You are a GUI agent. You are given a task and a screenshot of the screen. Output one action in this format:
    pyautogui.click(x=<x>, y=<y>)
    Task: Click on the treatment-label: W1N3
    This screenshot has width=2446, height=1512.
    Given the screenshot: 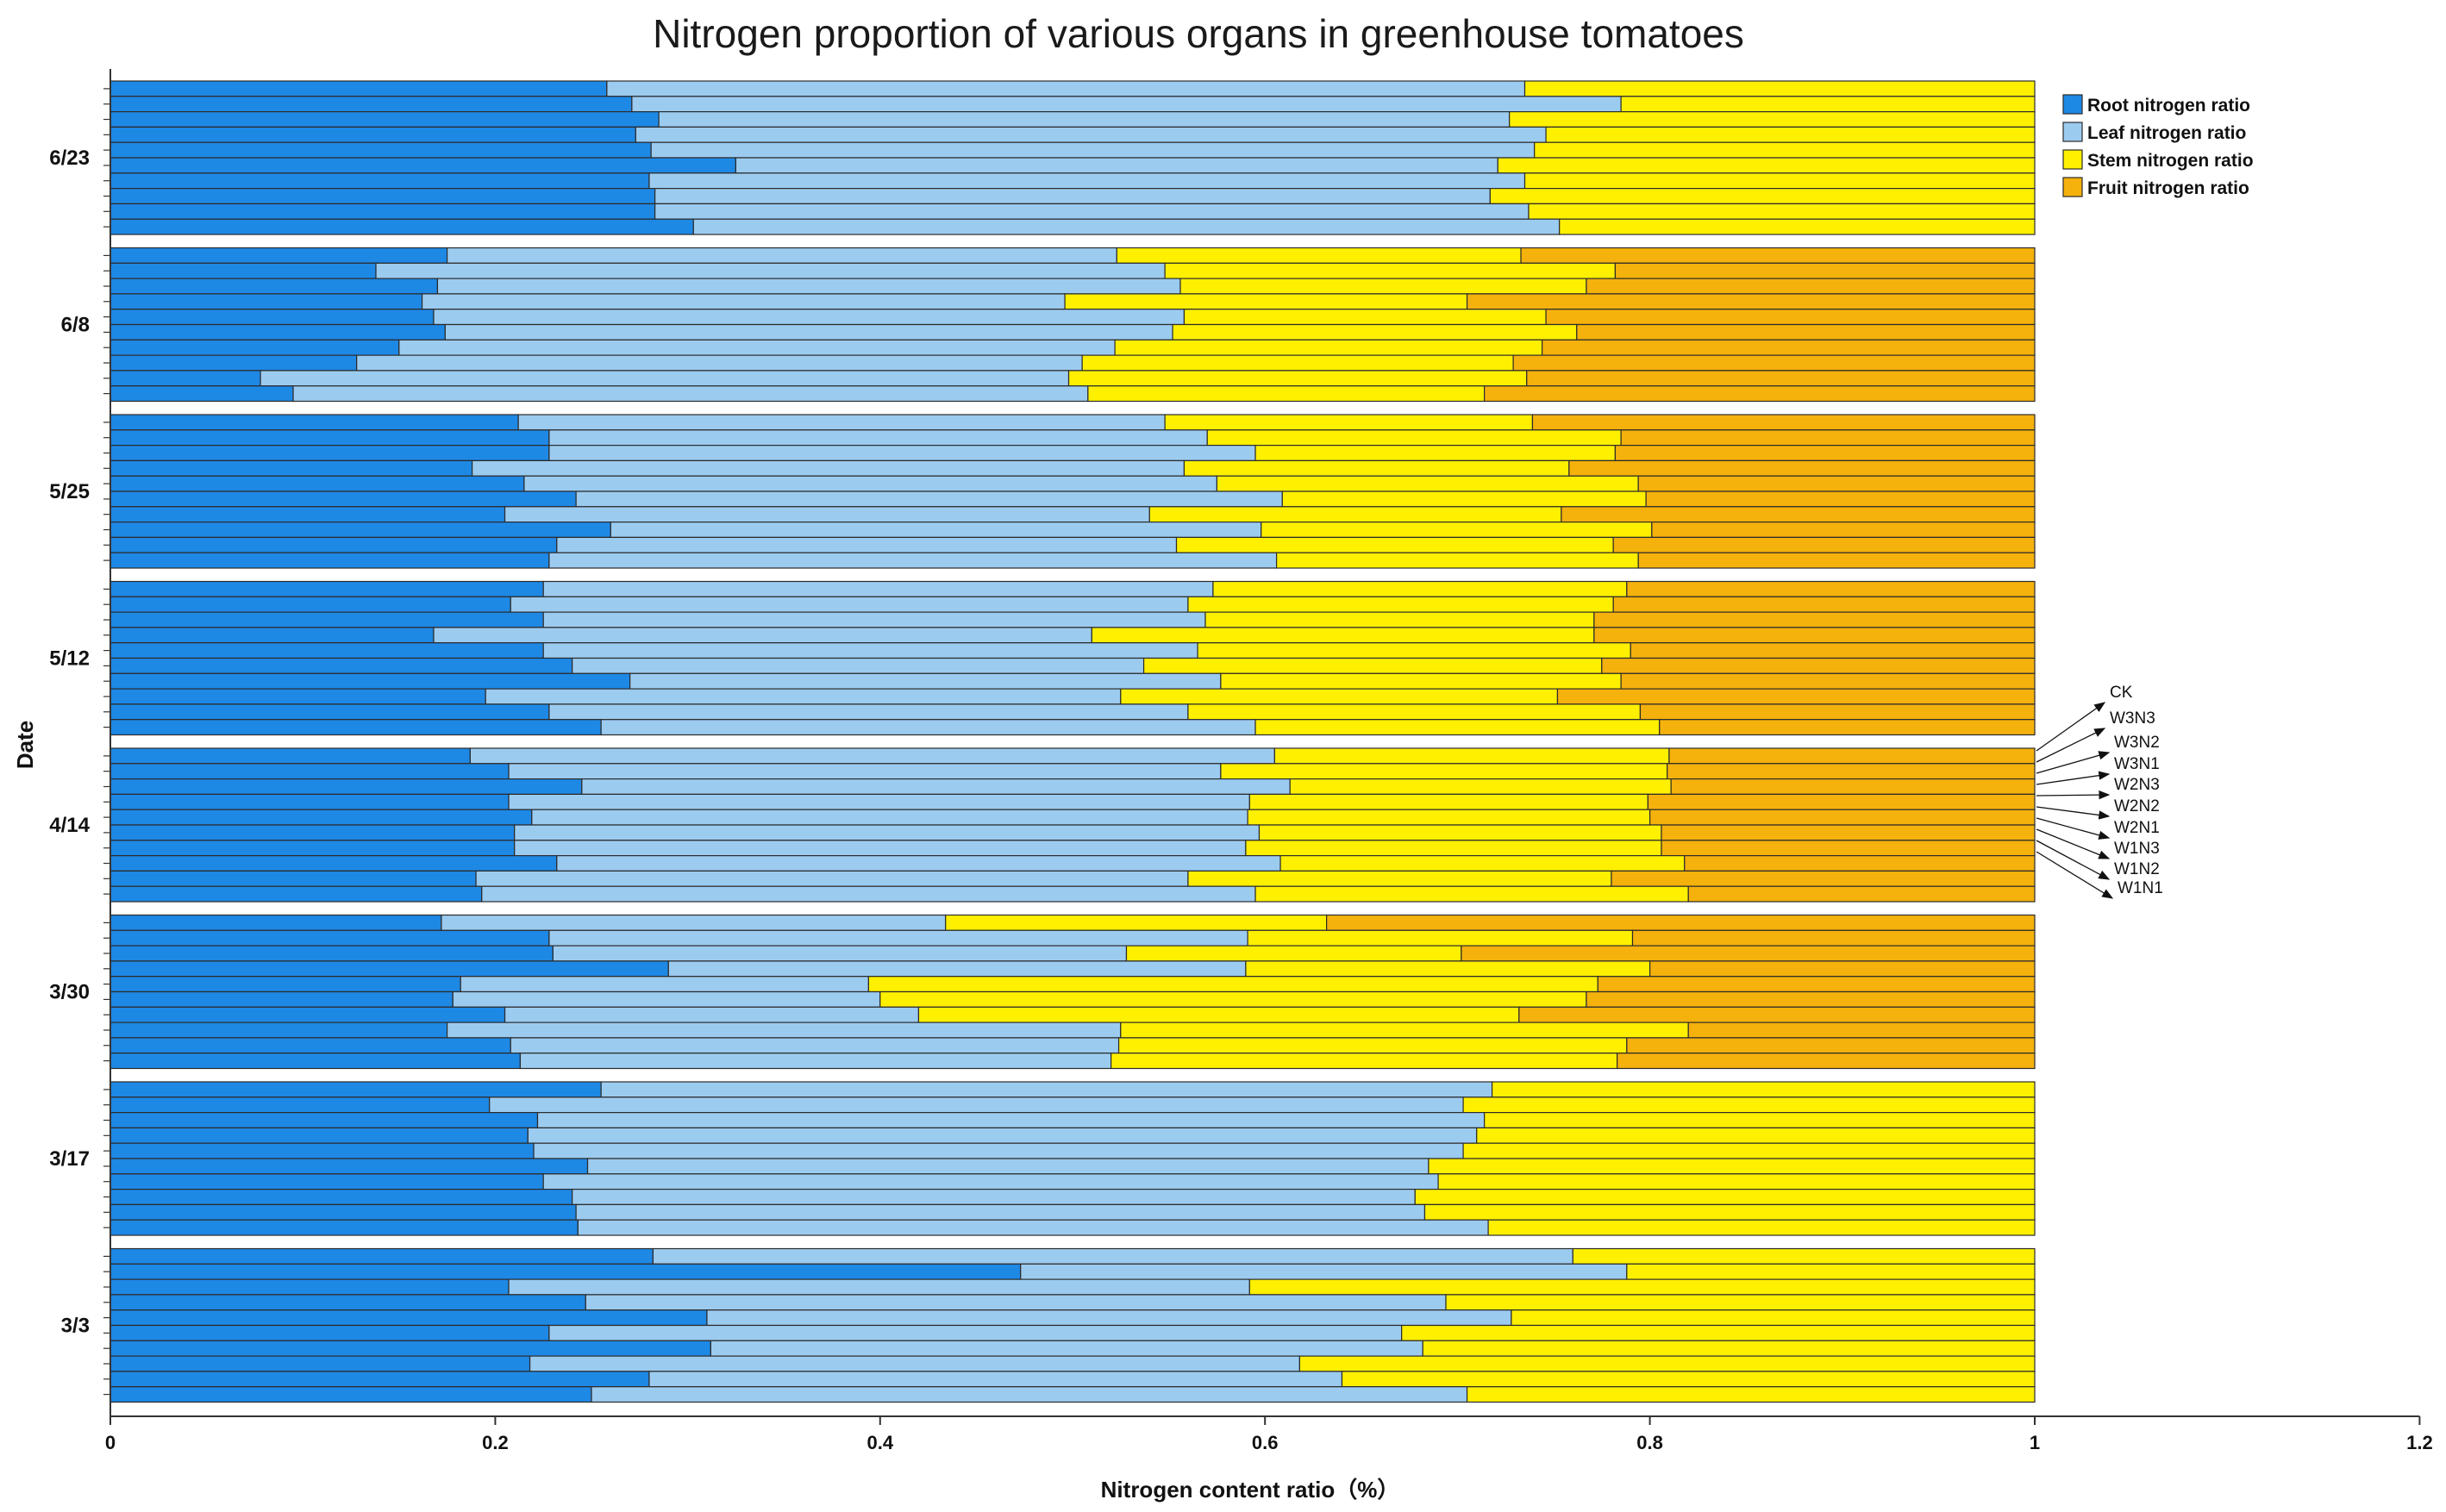 What is the action you would take?
    pyautogui.click(x=2137, y=849)
    